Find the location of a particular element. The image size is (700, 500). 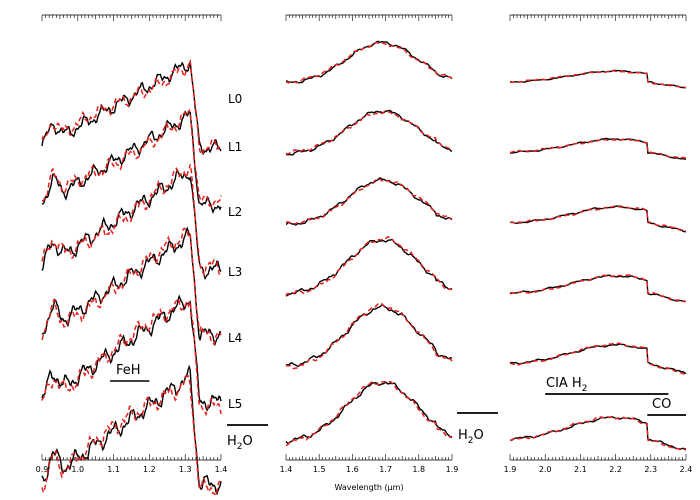

panel-K-tick-label: 2.0 is located at coordinates (545, 469).